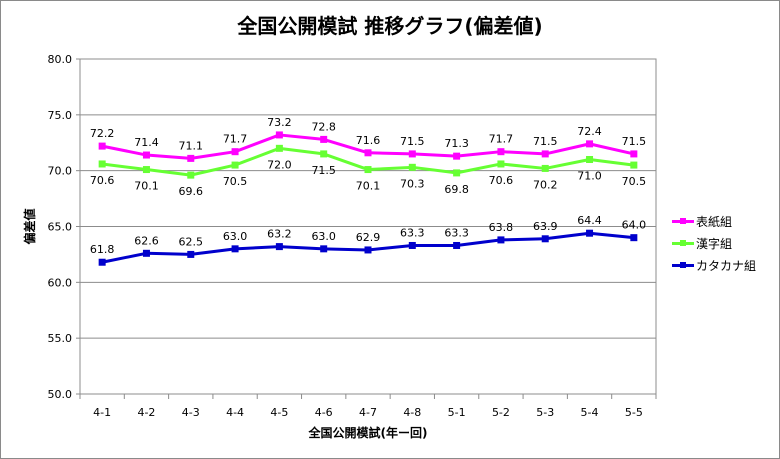 Image resolution: width=780 pixels, height=459 pixels. Describe the element at coordinates (589, 220) in the screenshot. I see `data-label: 64.4` at that location.